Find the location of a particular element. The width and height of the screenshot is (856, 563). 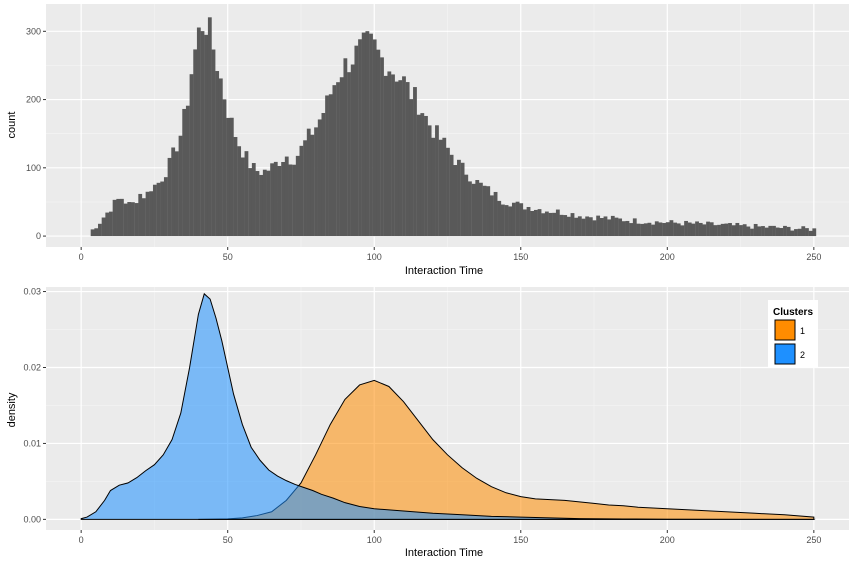

density-y-tick-label: 0.00 is located at coordinates (32, 519).